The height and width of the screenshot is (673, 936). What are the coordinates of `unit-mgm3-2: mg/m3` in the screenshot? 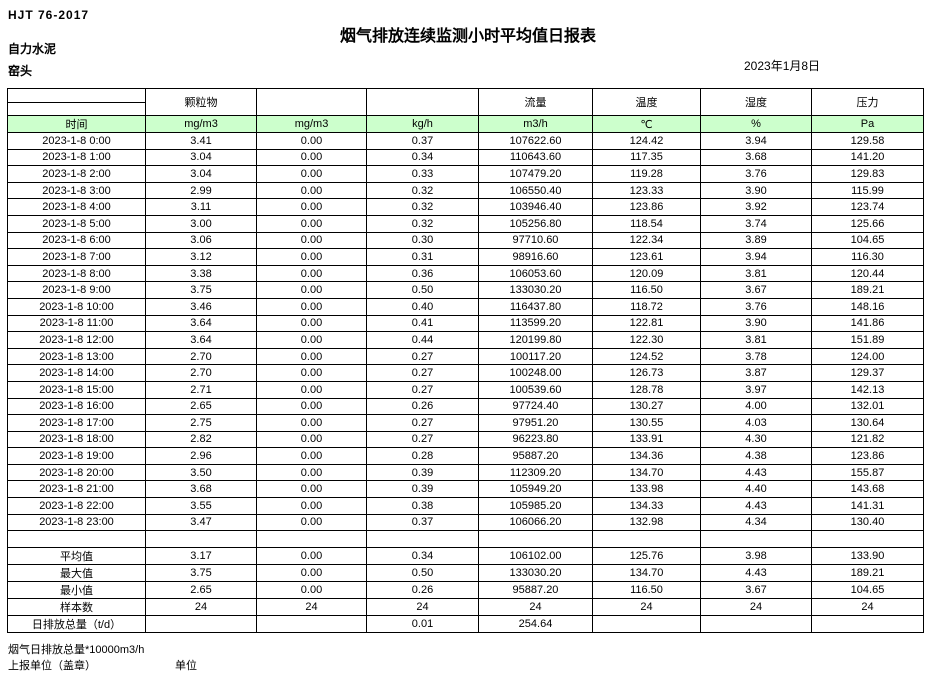 It's located at (311, 124).